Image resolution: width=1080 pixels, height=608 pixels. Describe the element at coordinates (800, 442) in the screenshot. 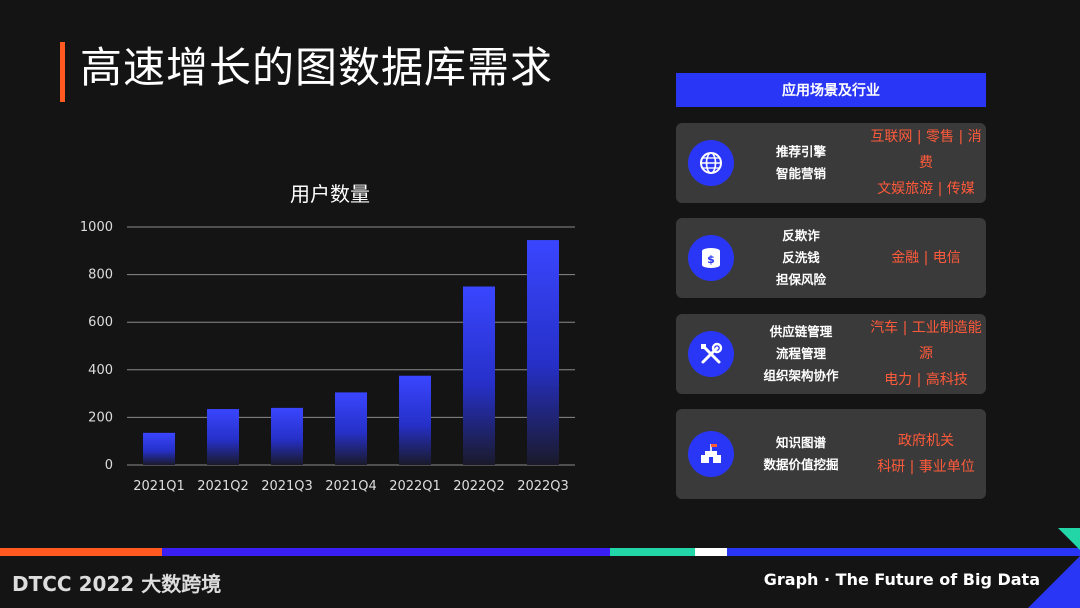

I see `scenario-name: 知识图谱` at that location.